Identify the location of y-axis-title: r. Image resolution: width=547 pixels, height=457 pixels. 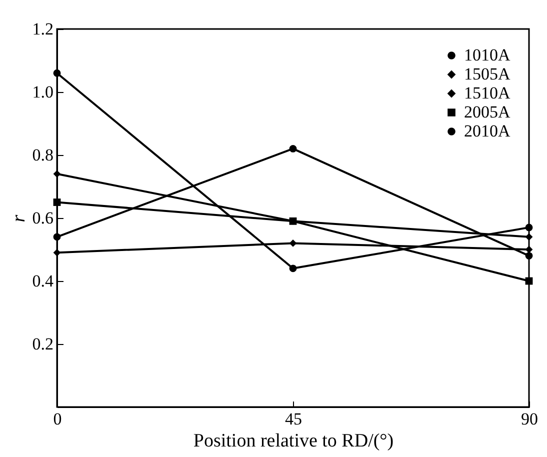
(19, 218).